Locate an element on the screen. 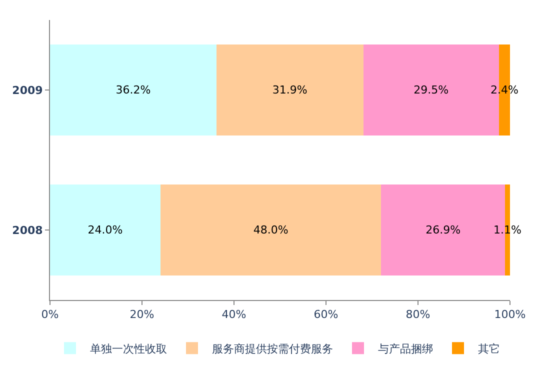  legend-label: 单独一次性收取 is located at coordinates (128, 349).